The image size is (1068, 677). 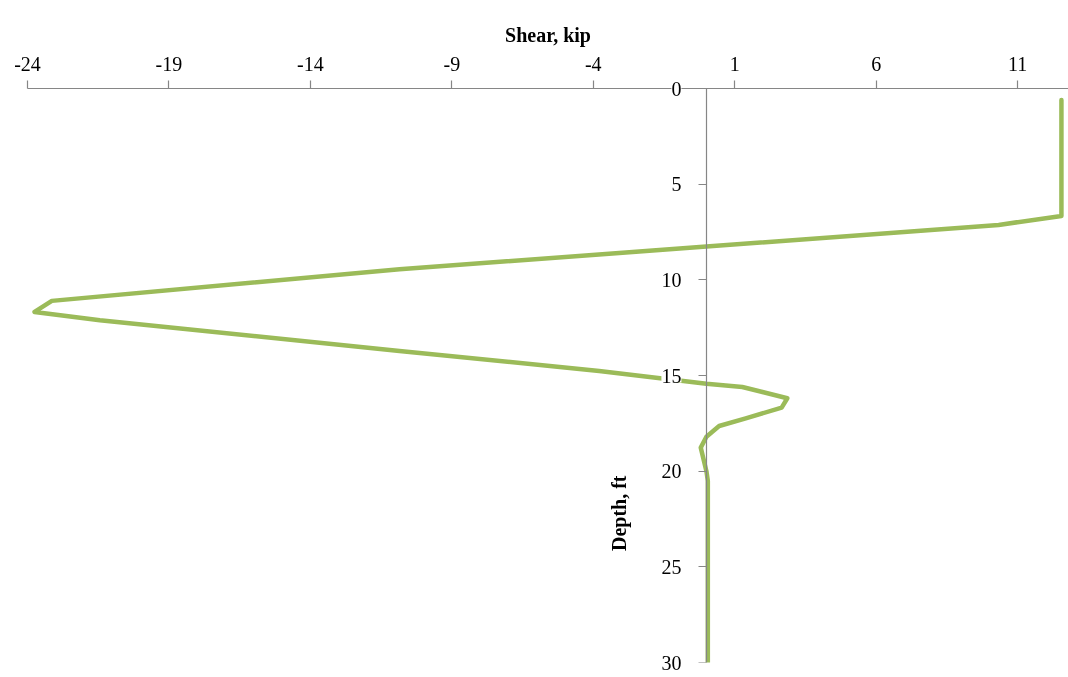 I want to click on y-axis-title: Depth, ft, so click(x=620, y=513).